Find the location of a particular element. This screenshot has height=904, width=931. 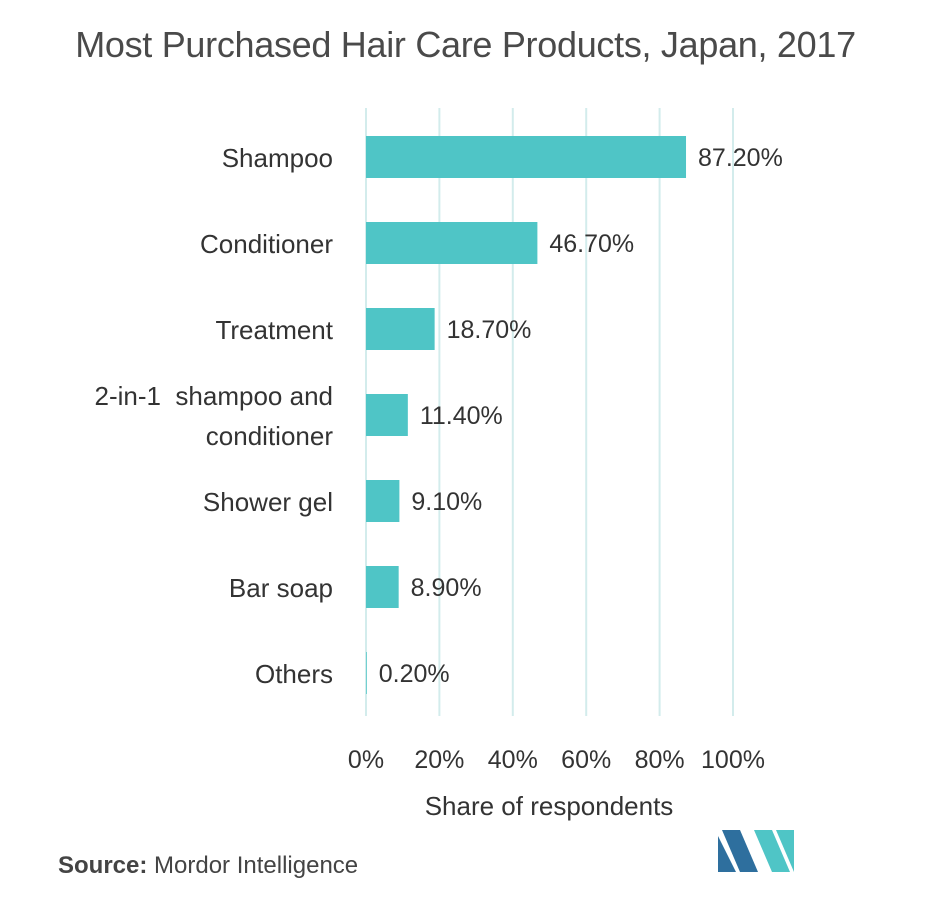

x-tick-label: 100% is located at coordinates (733, 760).